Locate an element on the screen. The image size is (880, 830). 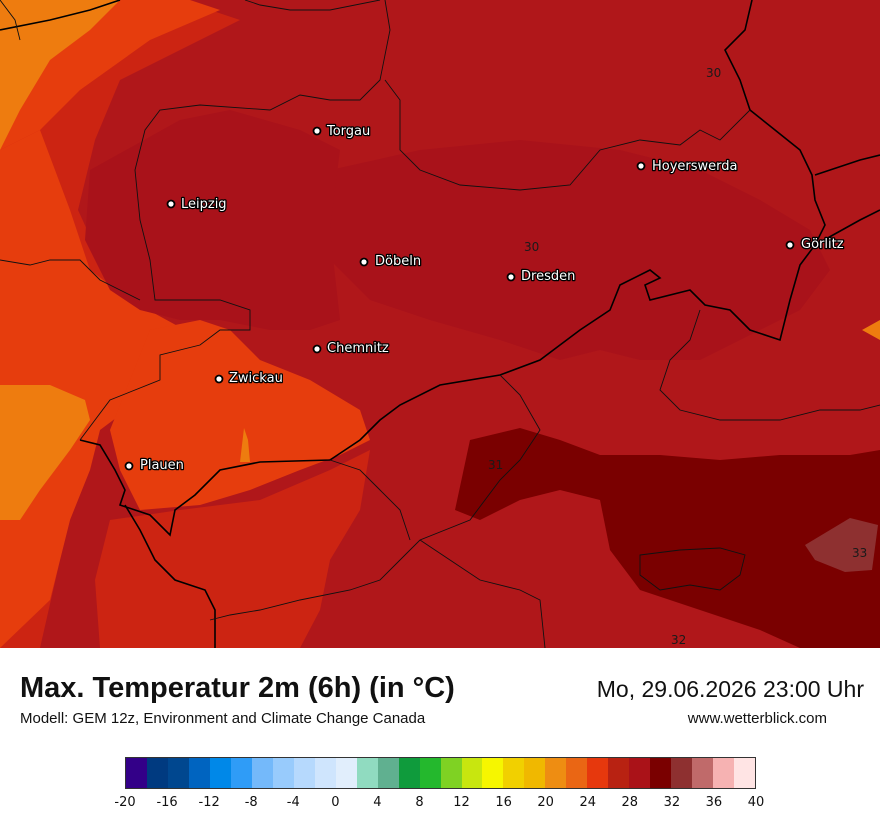
color-scale-tick-label: 32 is located at coordinates (672, 802).